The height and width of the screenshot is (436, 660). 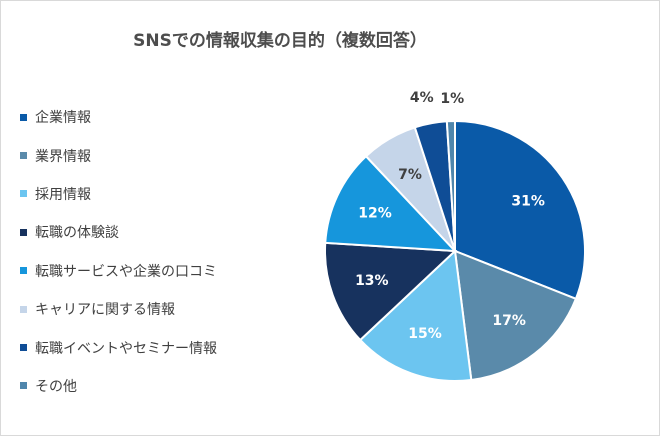 I want to click on legend-item: 転職の体験談, so click(x=118, y=232).